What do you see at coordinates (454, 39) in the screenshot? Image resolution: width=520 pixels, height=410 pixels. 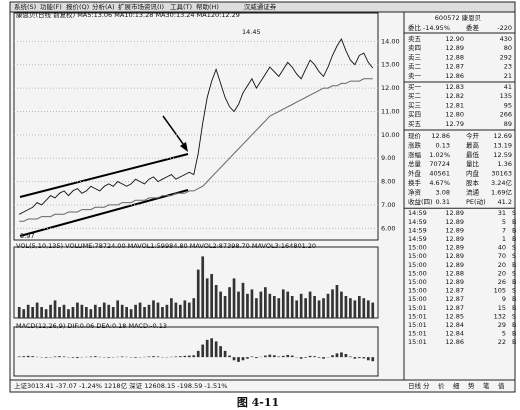 I see `order-book-cell: 12.90` at bounding box center [454, 39].